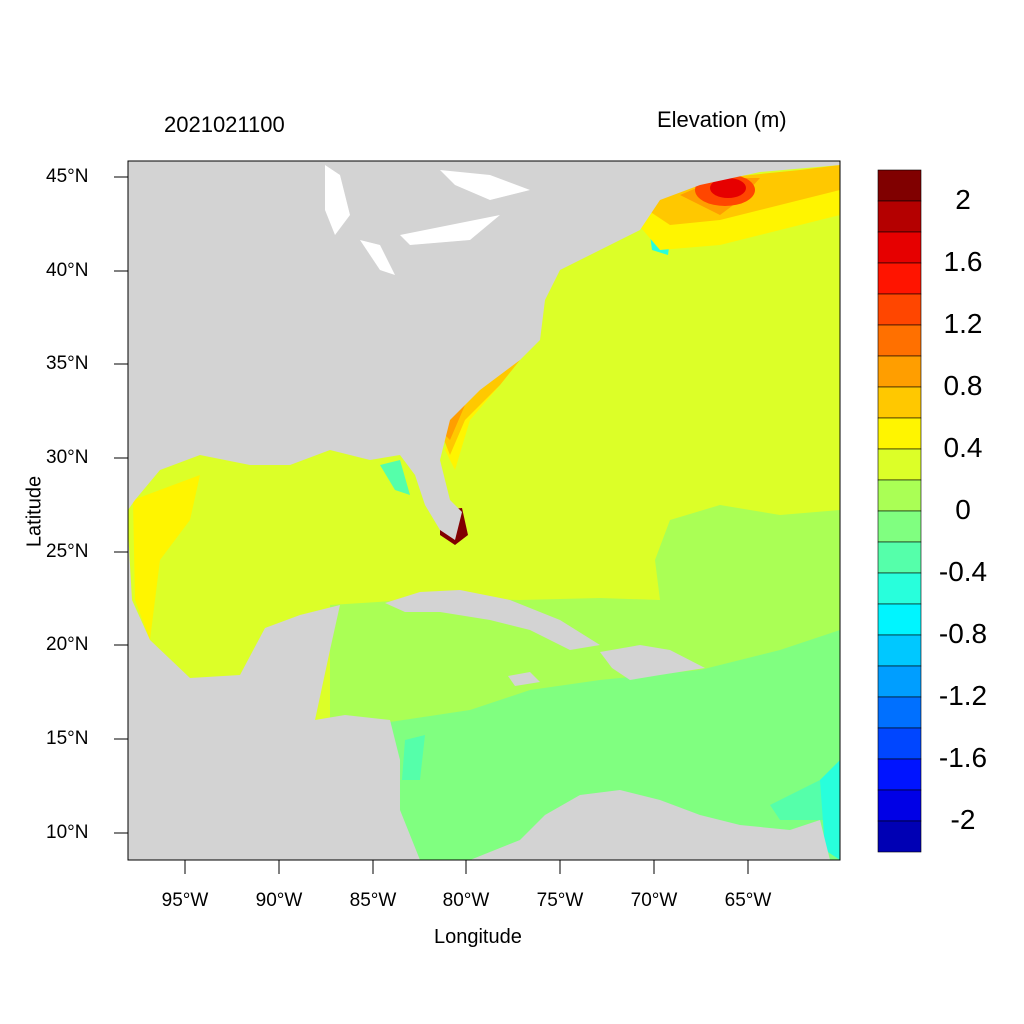  What do you see at coordinates (67, 738) in the screenshot?
I see `lat-tick-label: 15°N` at bounding box center [67, 738].